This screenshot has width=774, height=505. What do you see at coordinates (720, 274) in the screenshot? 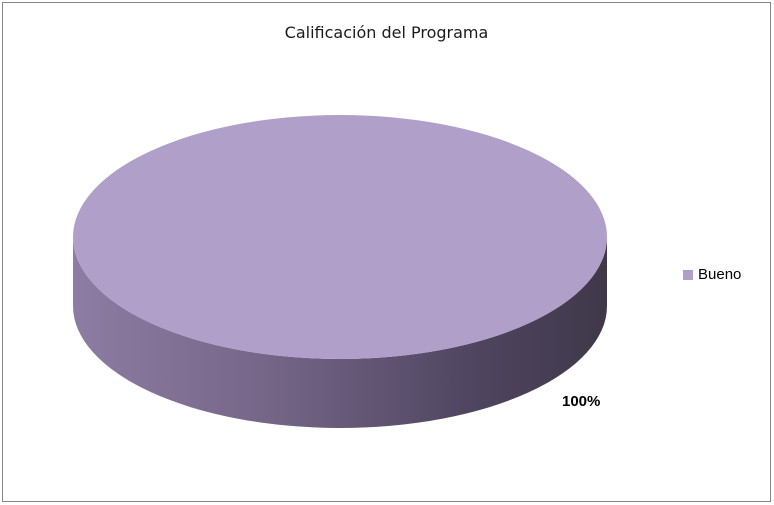
I see `legend-label-bueno: Bueno` at bounding box center [720, 274].